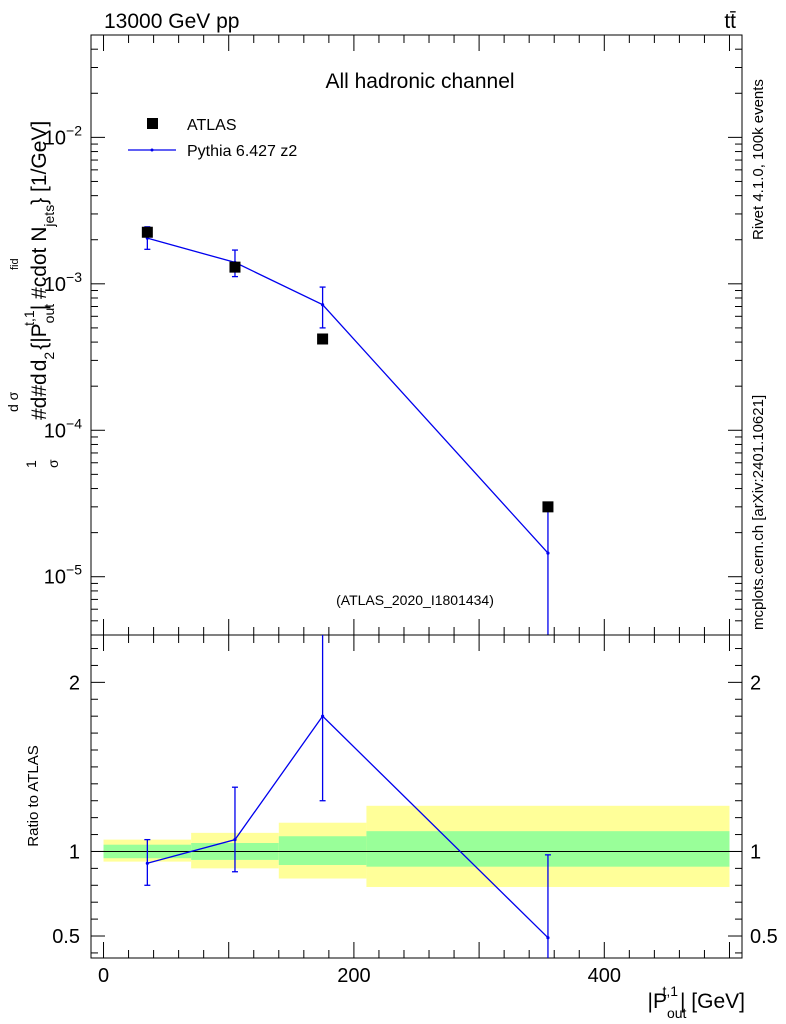  Describe the element at coordinates (31, 464) in the screenshot. I see `main-y-axis-label-one: 1` at that location.